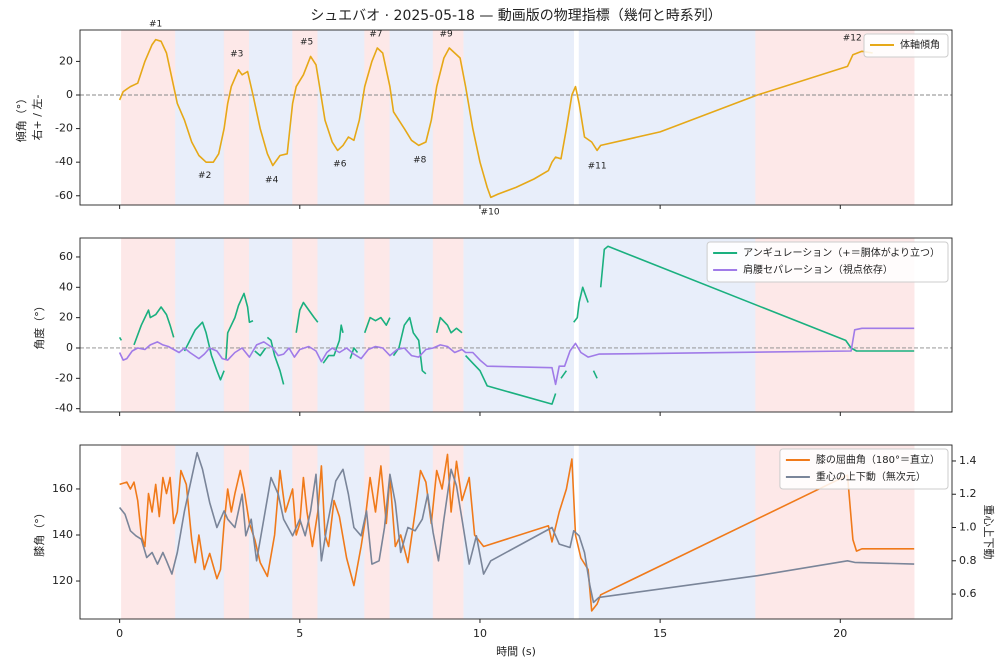 This screenshot has height=667, width=1004. Describe the element at coordinates (66, 286) in the screenshot. I see `y-tick-label: 40` at that location.